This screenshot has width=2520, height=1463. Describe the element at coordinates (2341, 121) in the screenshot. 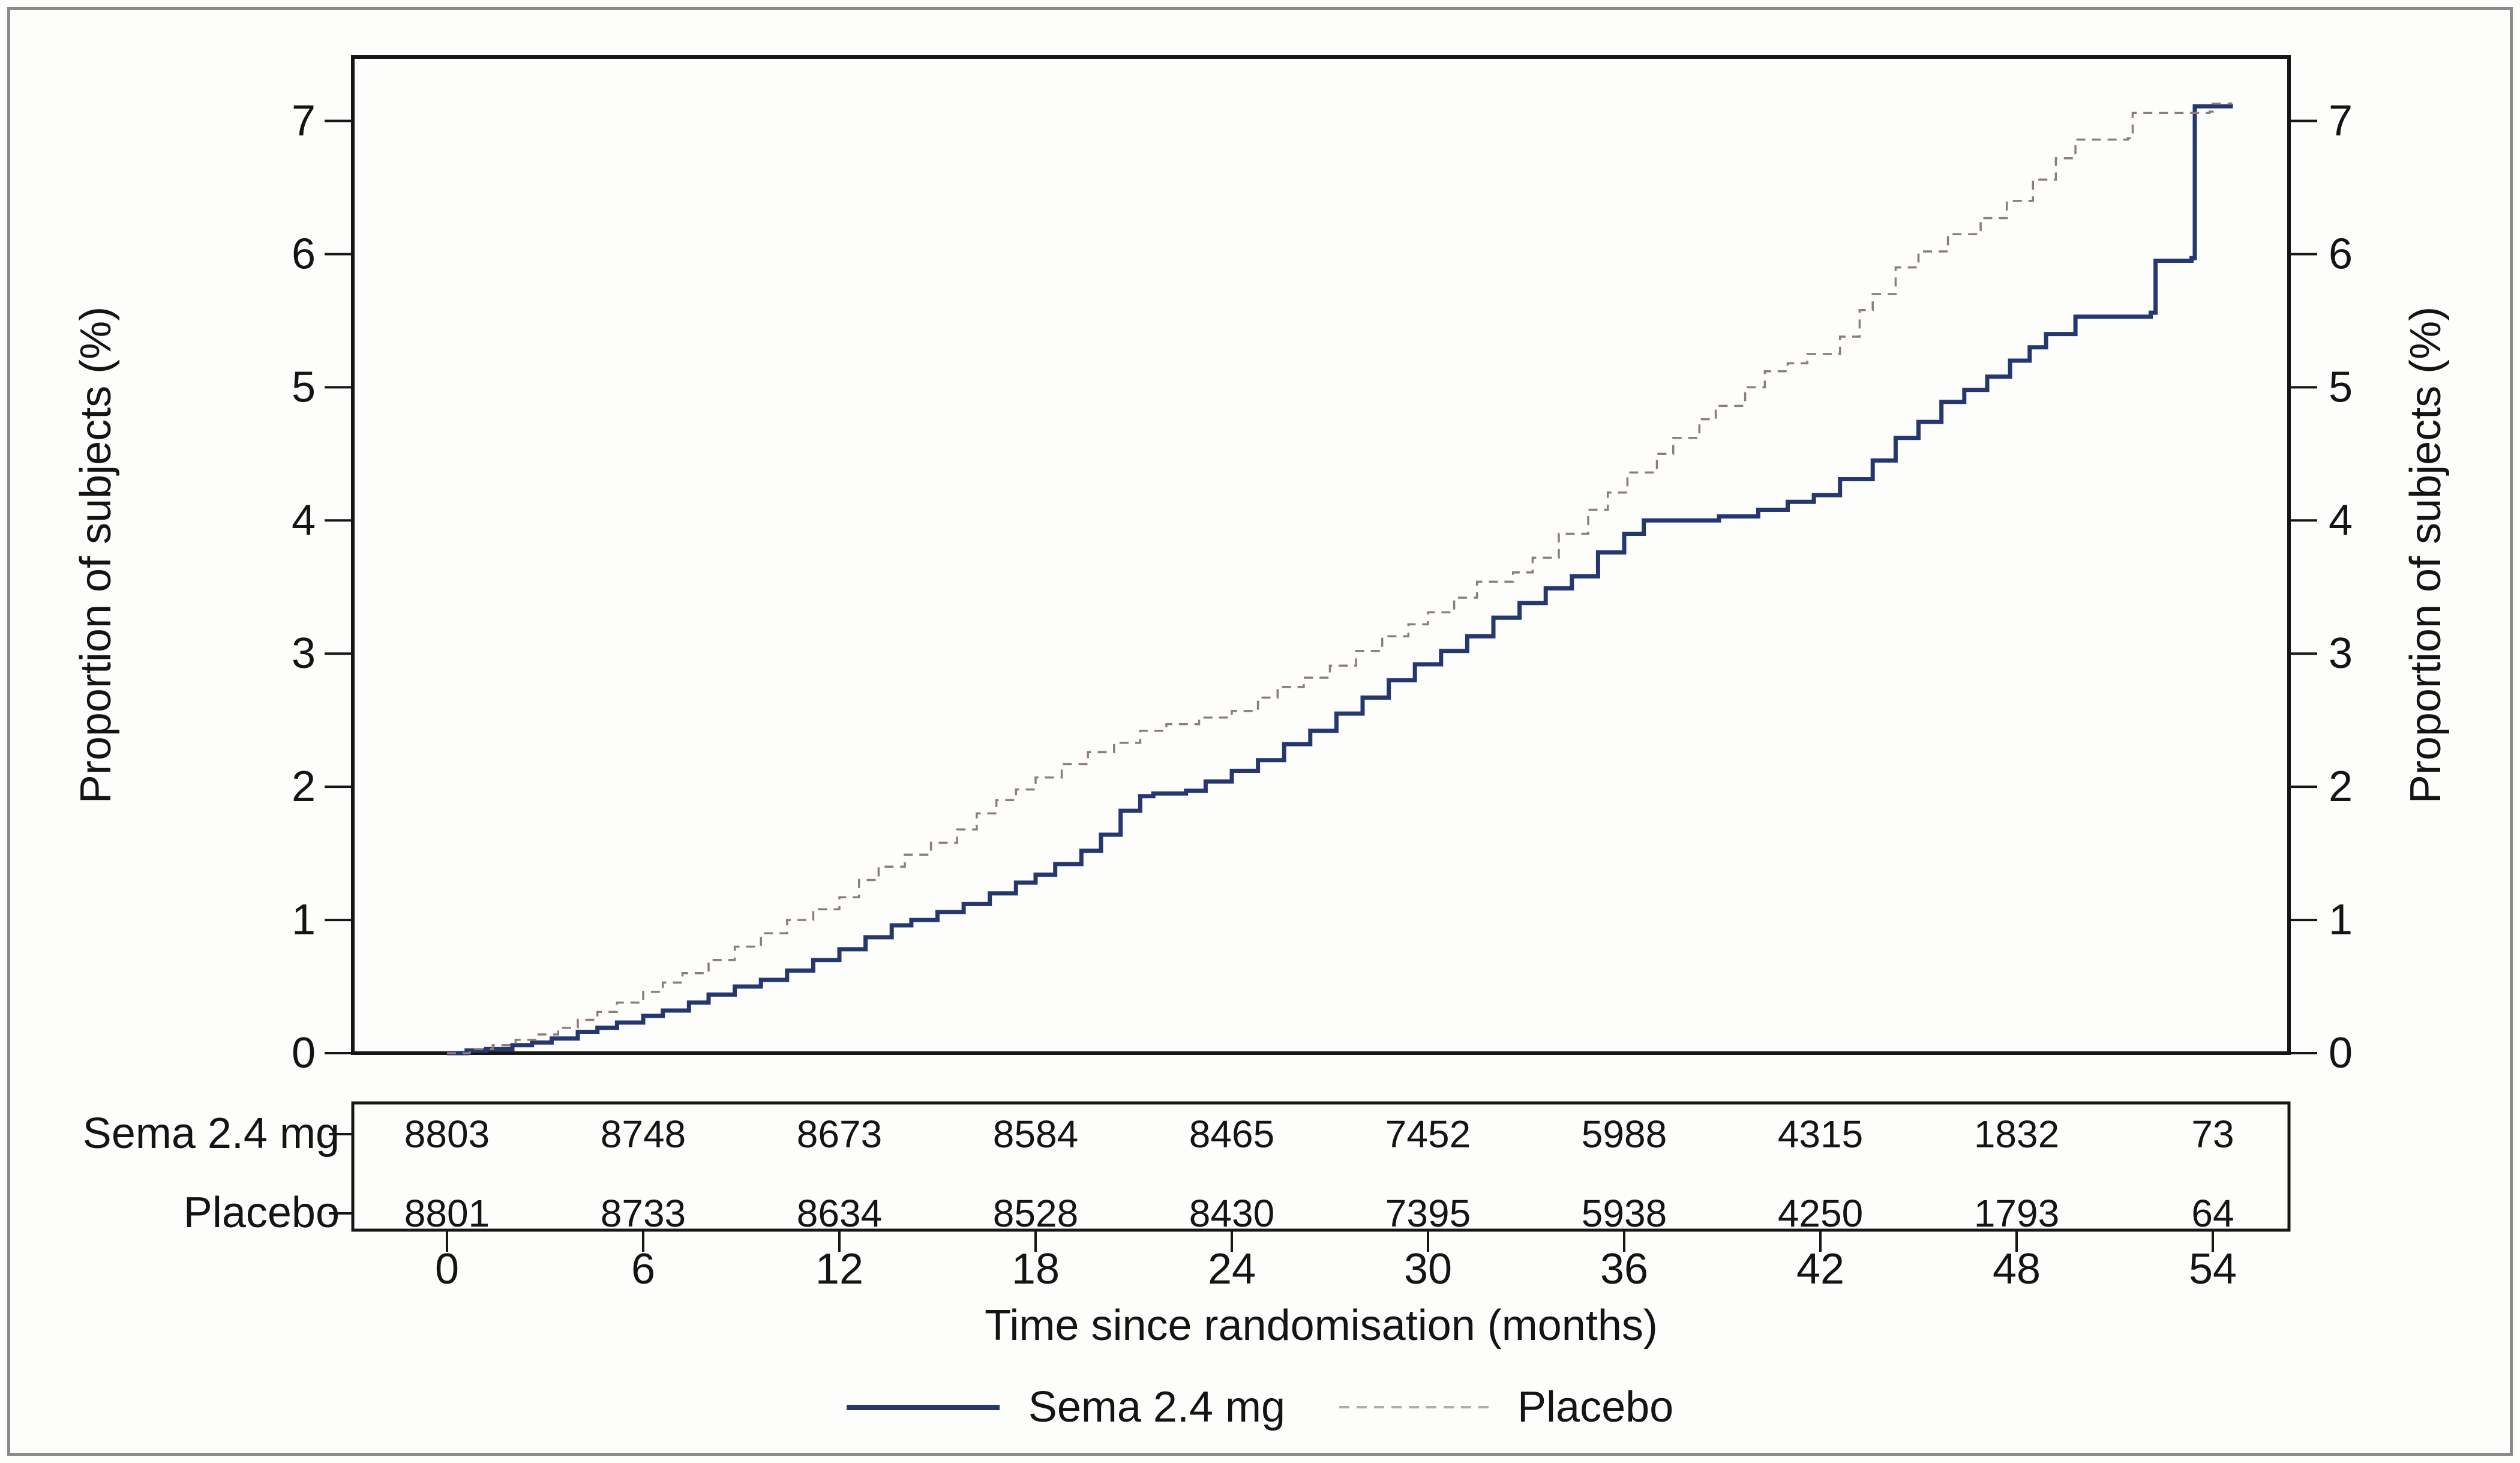

I see `y-tick-label-right: 7` at that location.